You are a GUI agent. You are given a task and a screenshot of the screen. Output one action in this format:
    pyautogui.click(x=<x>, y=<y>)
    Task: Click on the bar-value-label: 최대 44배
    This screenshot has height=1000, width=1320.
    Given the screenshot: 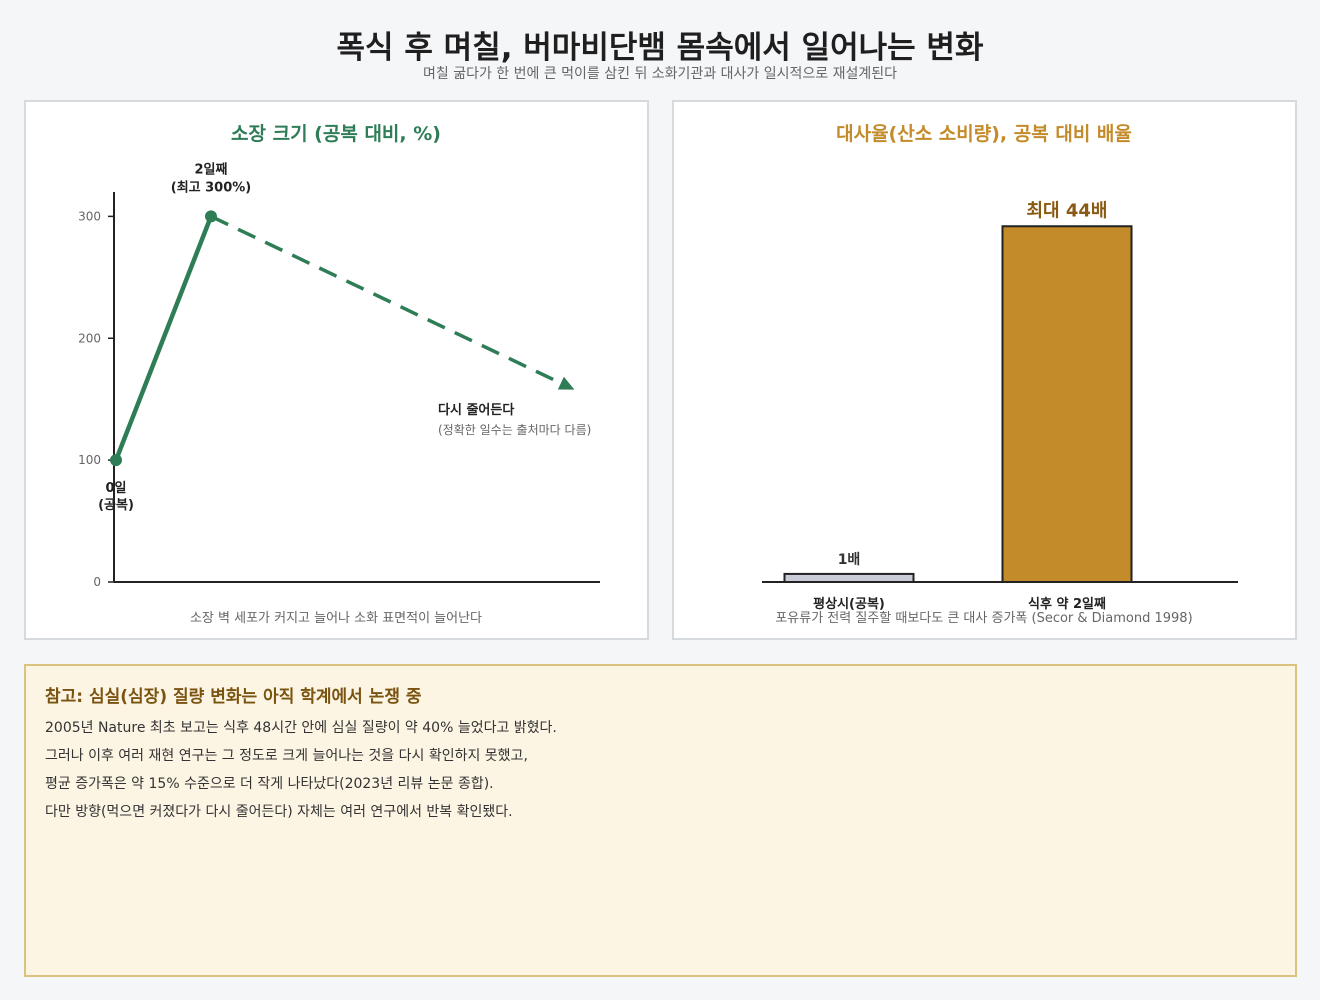 What is the action you would take?
    pyautogui.click(x=1067, y=210)
    